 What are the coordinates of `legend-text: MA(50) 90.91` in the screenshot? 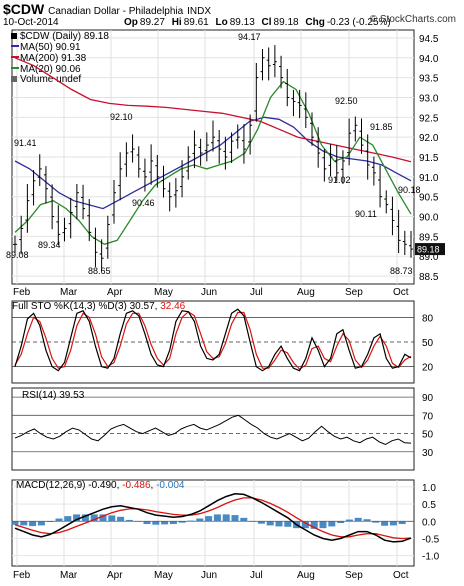 It's located at (50, 47).